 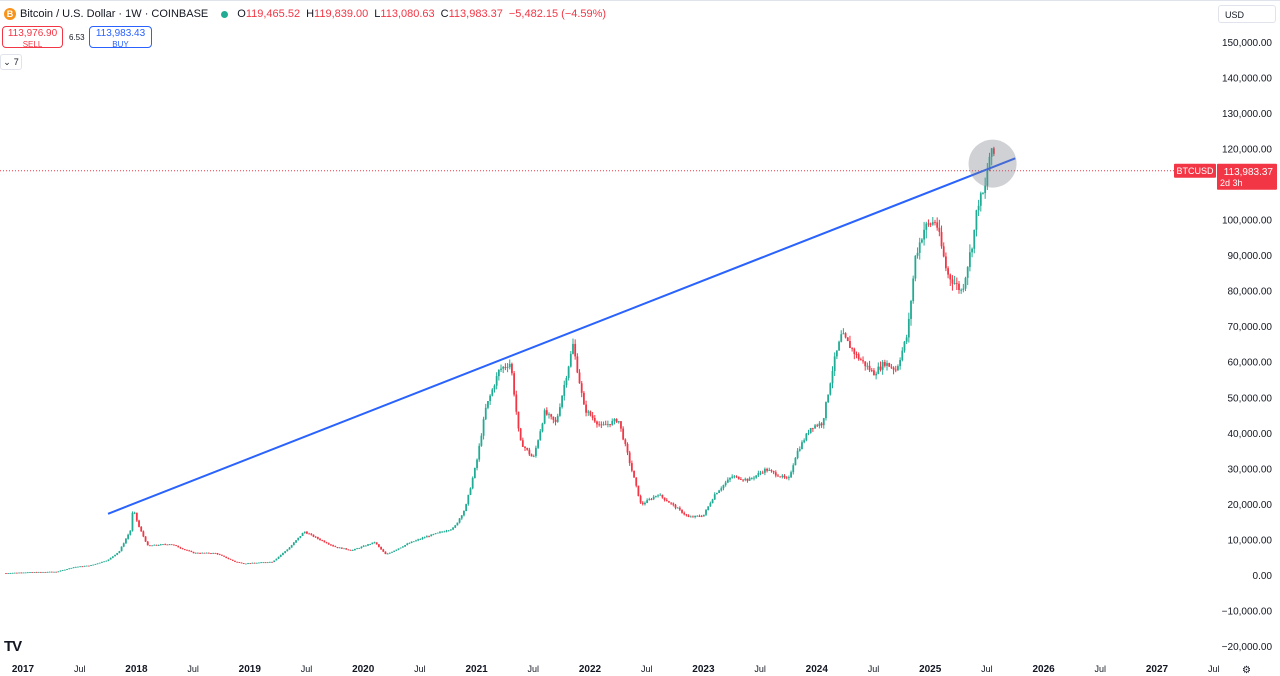 I want to click on price-tick-label: 20,000.00, so click(x=1250, y=505).